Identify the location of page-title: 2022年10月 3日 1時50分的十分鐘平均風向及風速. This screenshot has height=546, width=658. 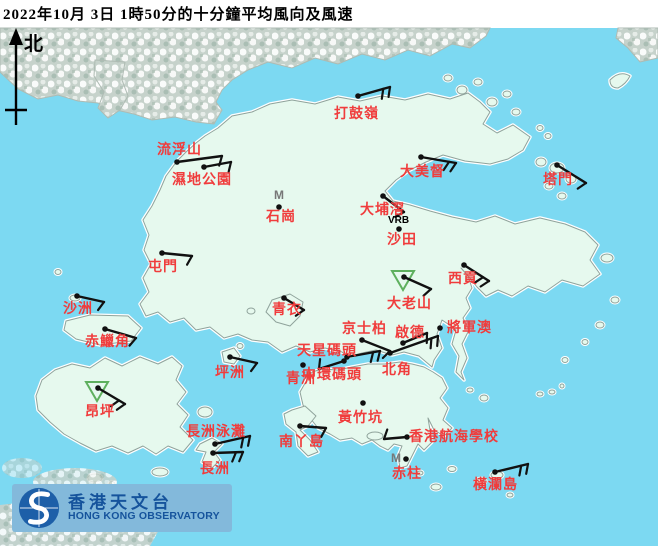
(178, 15).